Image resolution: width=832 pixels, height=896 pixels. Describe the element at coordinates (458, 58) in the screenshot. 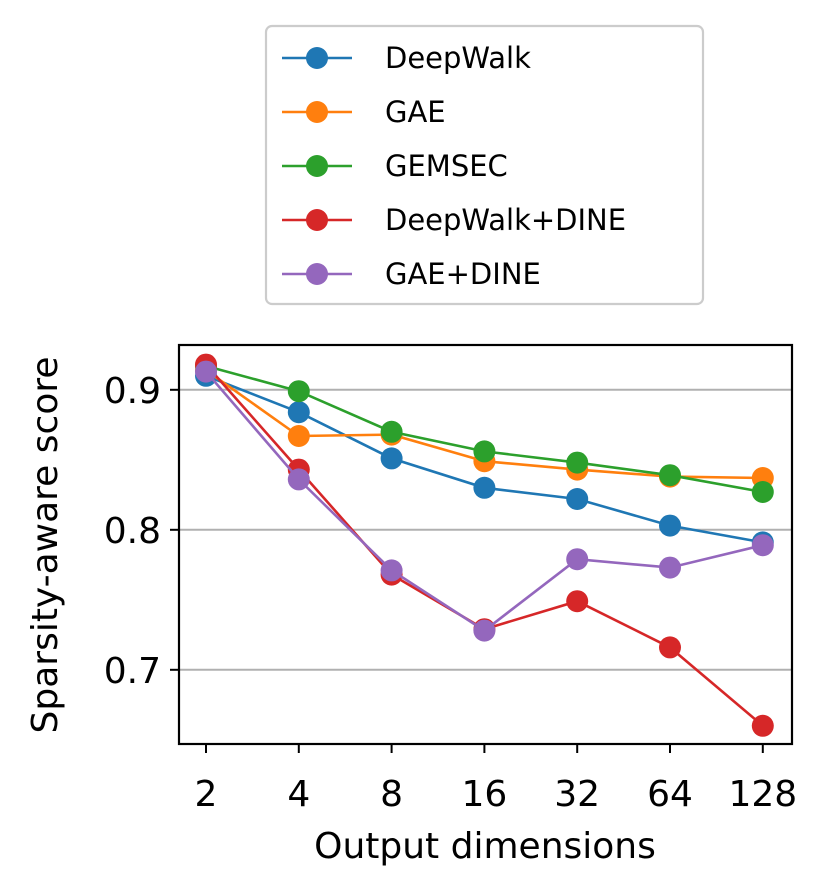

I see `legend-label: DeepWalk` at that location.